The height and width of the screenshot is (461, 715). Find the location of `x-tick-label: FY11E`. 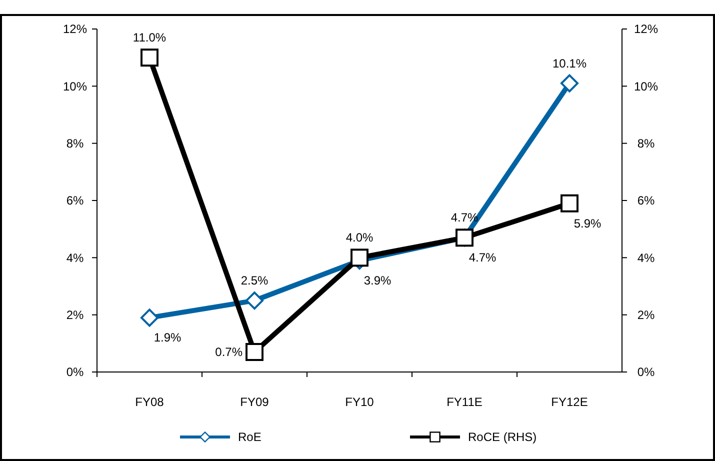

x-tick-label: FY11E is located at coordinates (464, 402).